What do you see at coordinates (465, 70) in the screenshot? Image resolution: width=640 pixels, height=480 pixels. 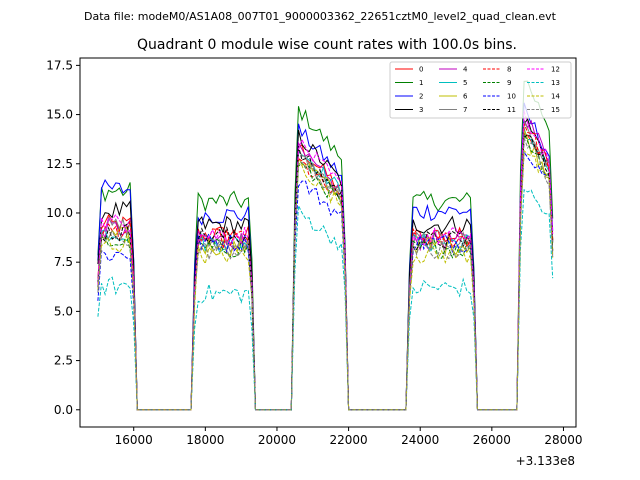 I see `legend-label-4: 4` at bounding box center [465, 70].